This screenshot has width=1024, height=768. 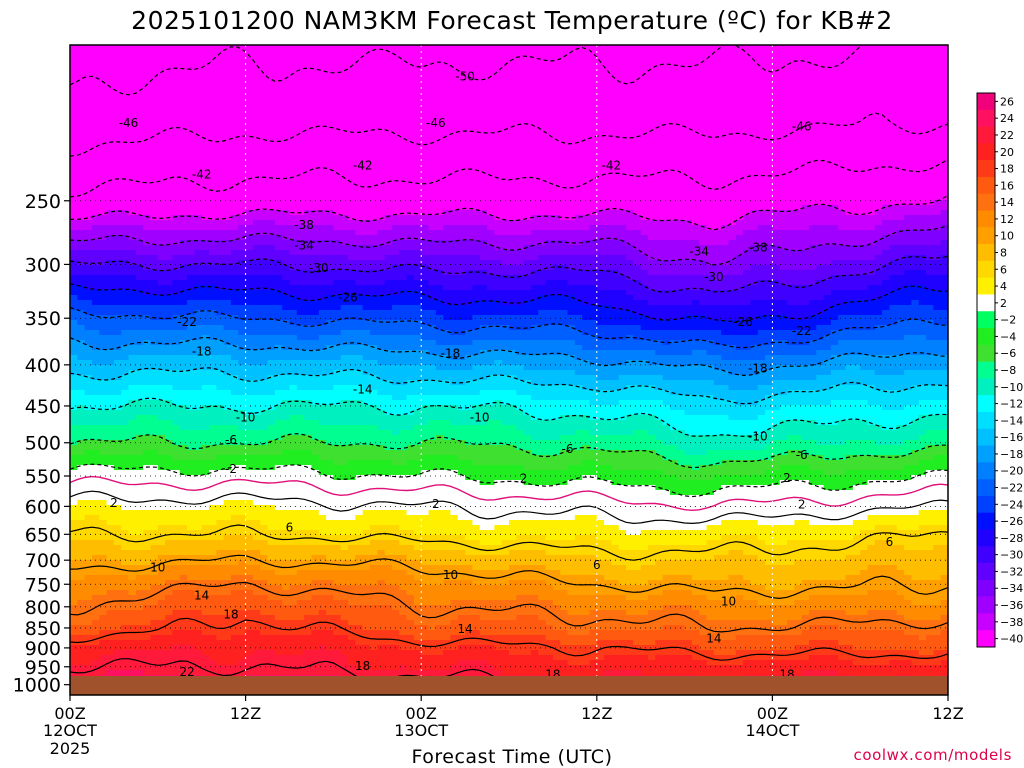 I want to click on y-tick-label: 1000, so click(x=37, y=686).